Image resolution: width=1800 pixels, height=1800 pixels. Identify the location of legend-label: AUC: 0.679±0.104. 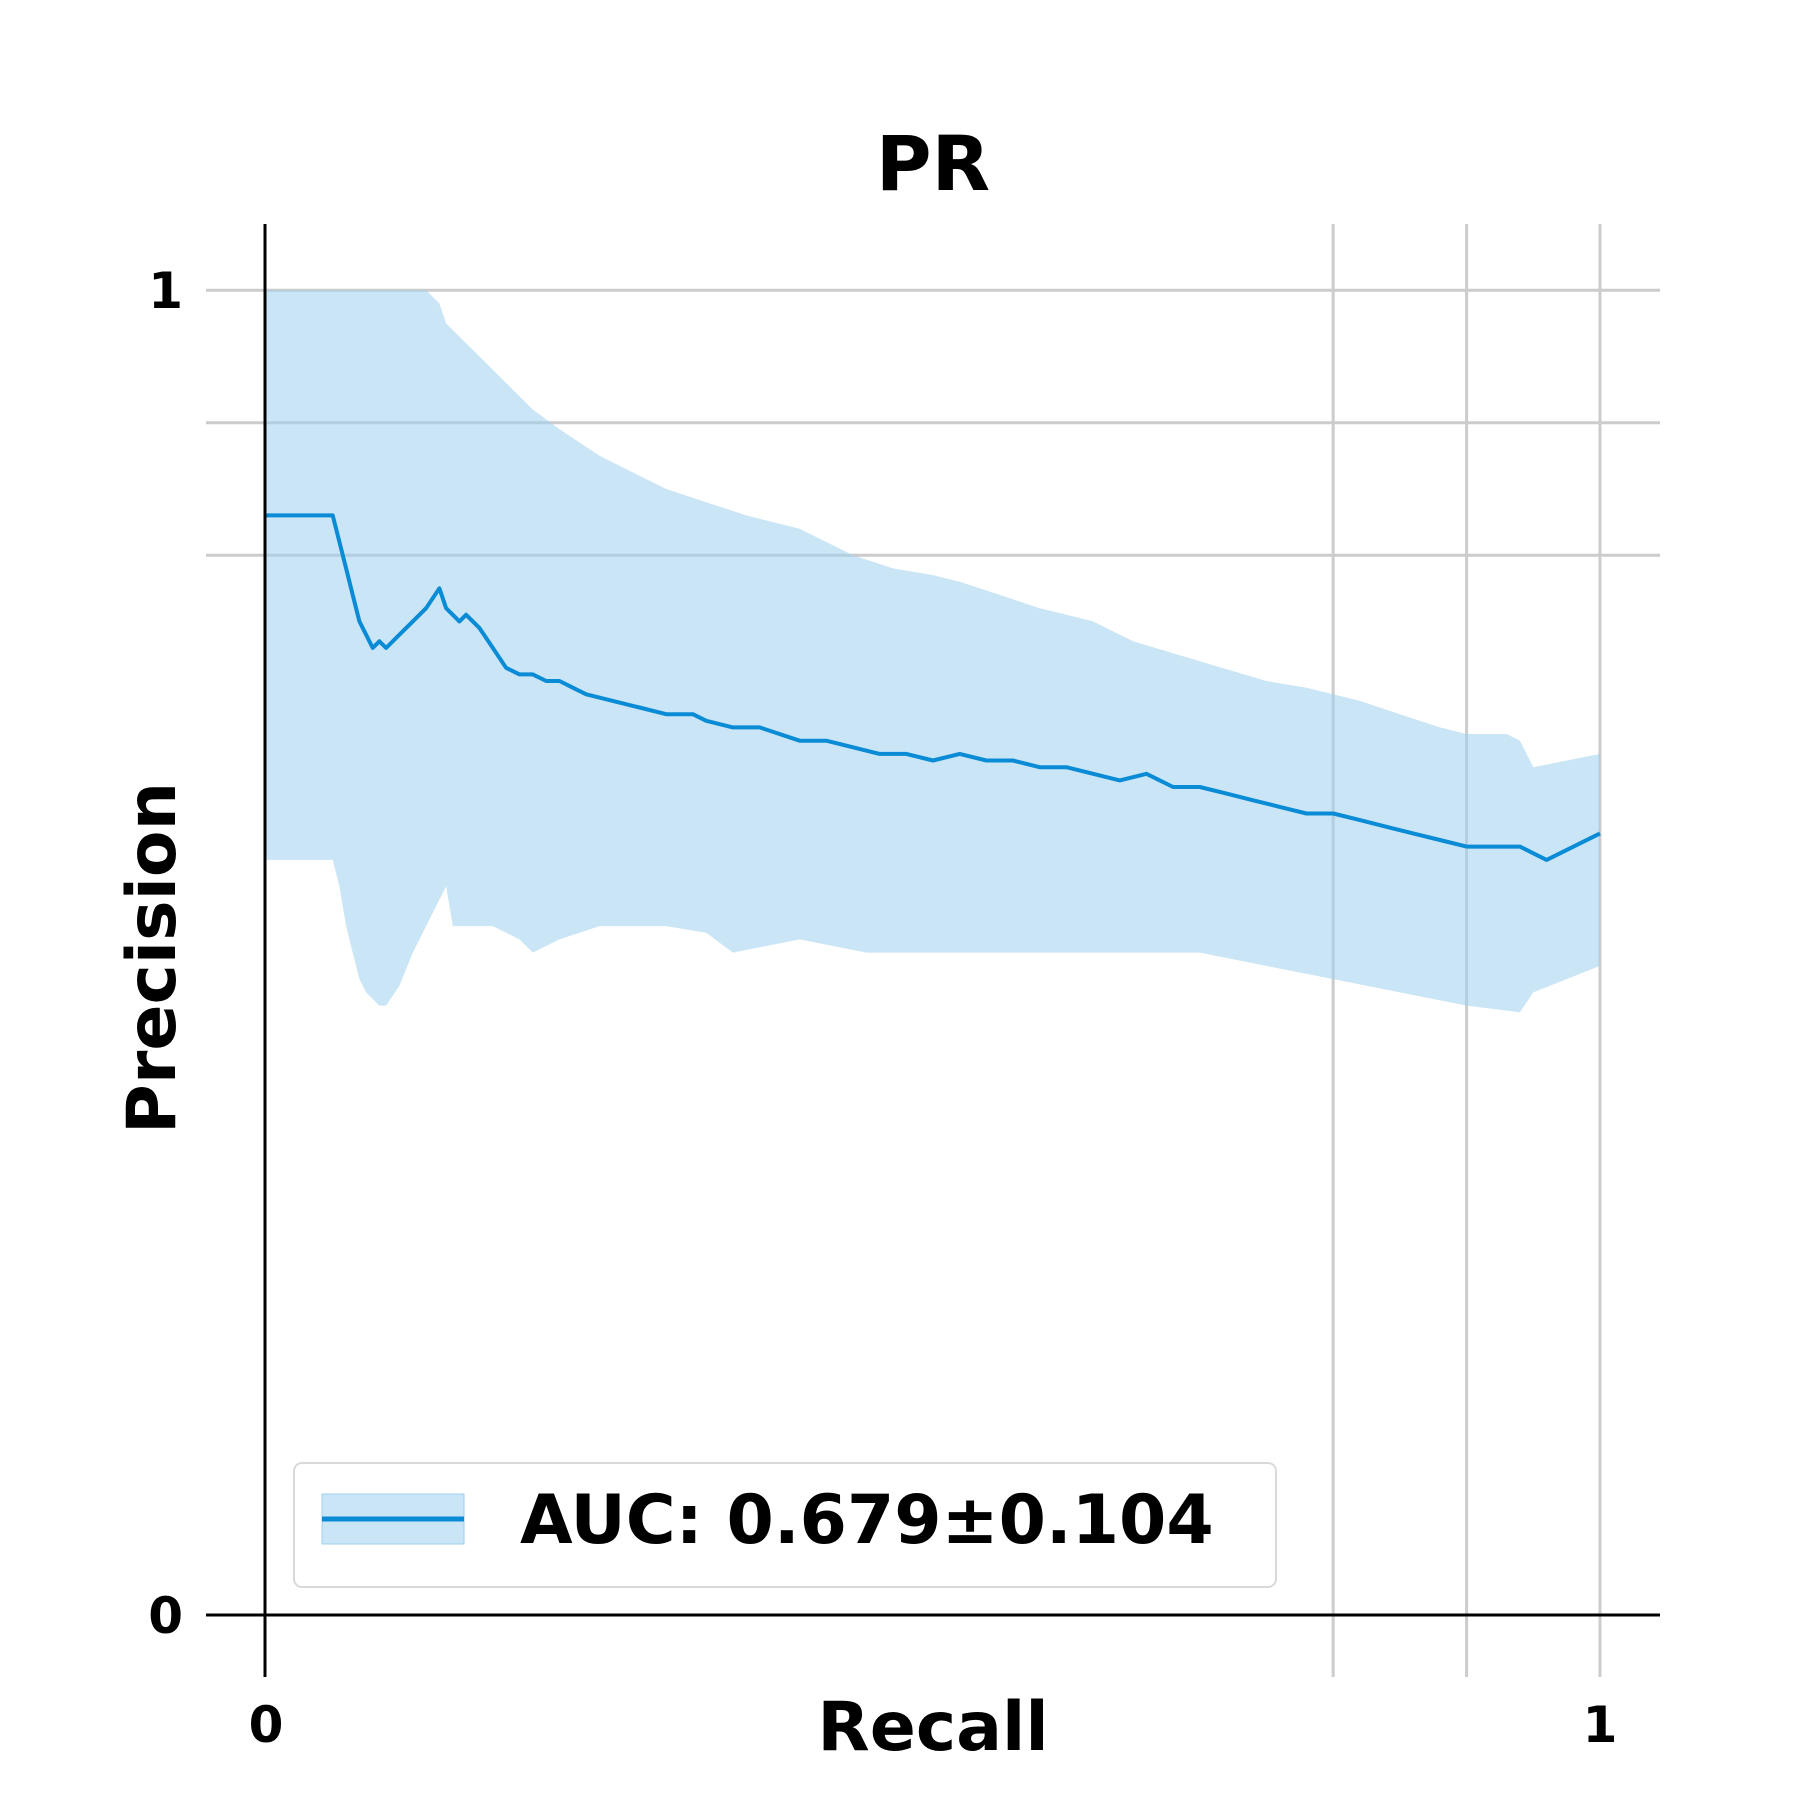
(867, 1520).